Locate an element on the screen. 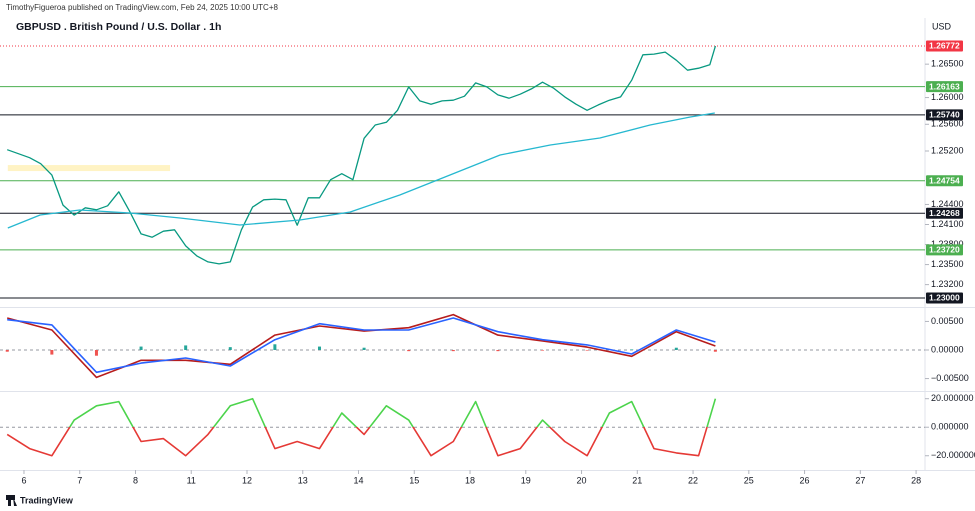  zone is located at coordinates (89, 168).